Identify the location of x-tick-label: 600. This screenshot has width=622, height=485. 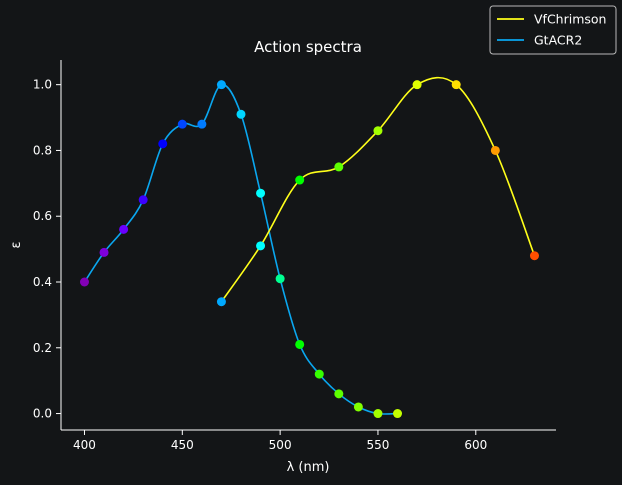
(475, 445).